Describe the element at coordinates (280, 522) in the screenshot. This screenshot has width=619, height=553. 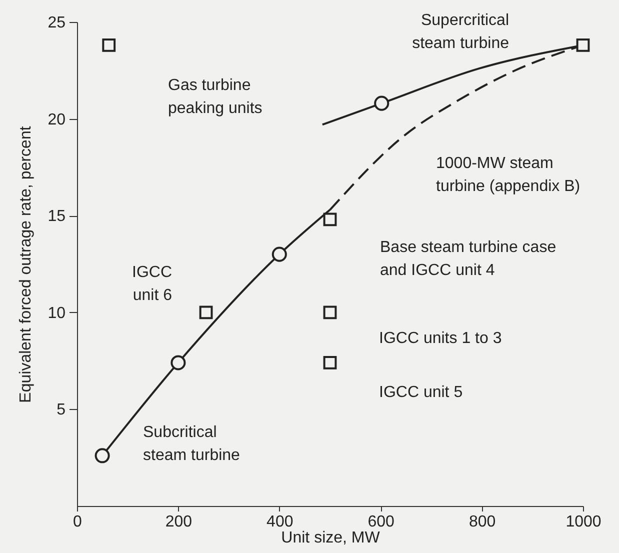
I see `x-tick-label: 400` at that location.